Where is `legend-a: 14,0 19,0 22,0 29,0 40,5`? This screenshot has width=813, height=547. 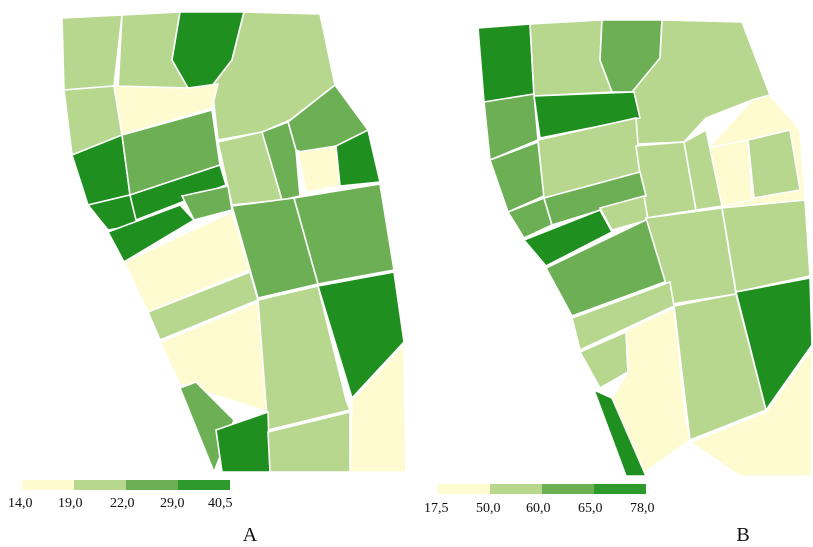 legend-a: 14,0 19,0 22,0 29,0 40,5 is located at coordinates (120, 495).